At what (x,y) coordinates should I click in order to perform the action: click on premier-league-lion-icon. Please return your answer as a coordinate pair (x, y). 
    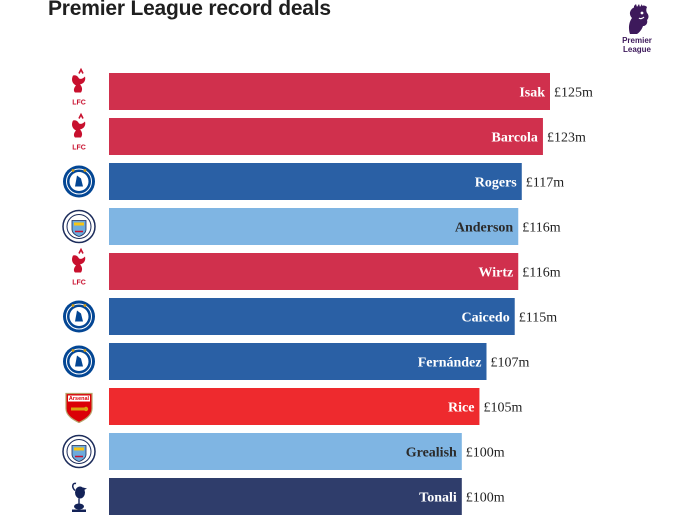
    Looking at the image, I should click on (638, 19).